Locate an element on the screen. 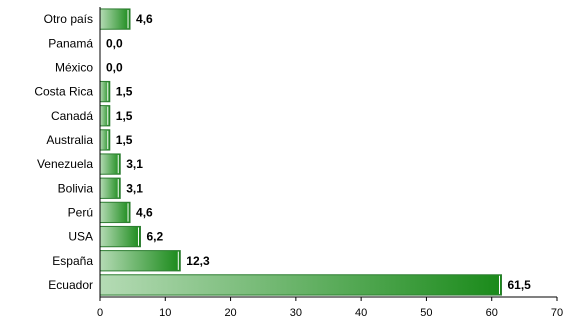 This screenshot has width=569, height=320. x-tick-label: 70 is located at coordinates (557, 313).